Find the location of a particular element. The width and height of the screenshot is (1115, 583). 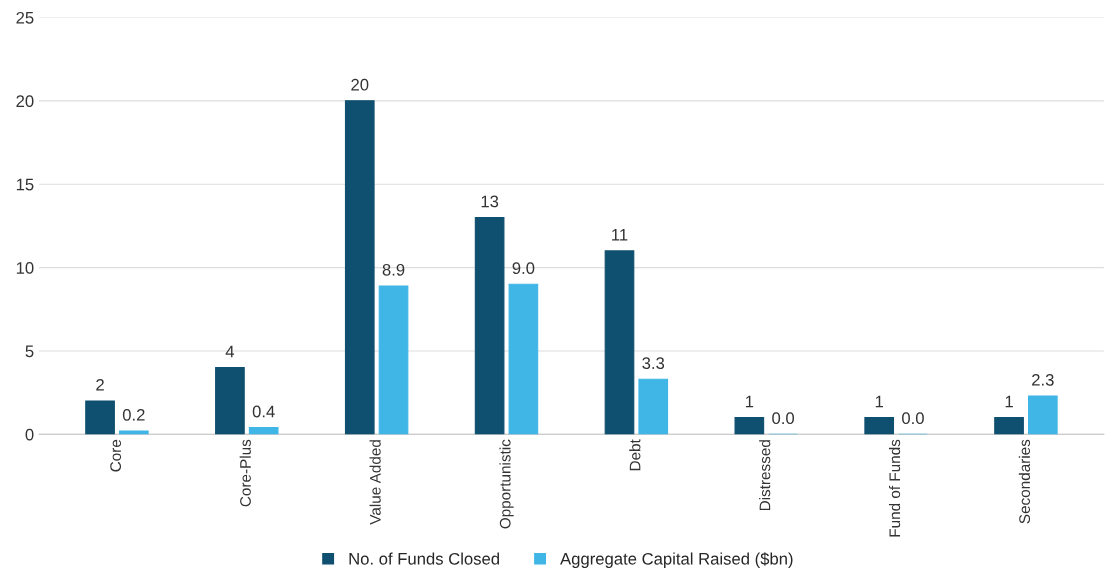

legend-label: Aggregate Capital Raised ($bn) is located at coordinates (676, 560).